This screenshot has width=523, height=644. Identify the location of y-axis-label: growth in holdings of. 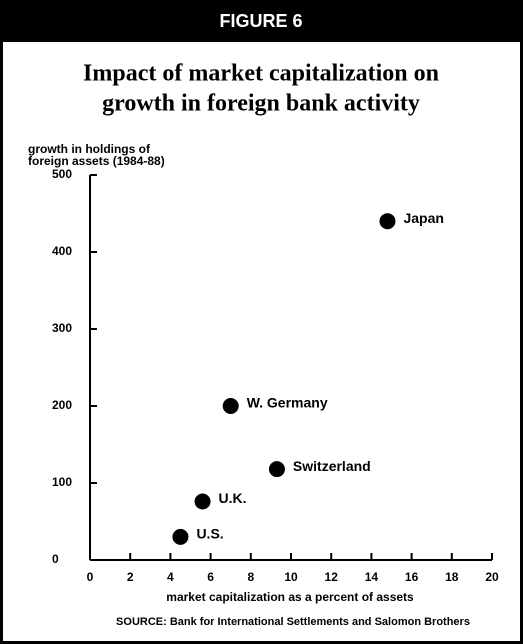
(89, 149).